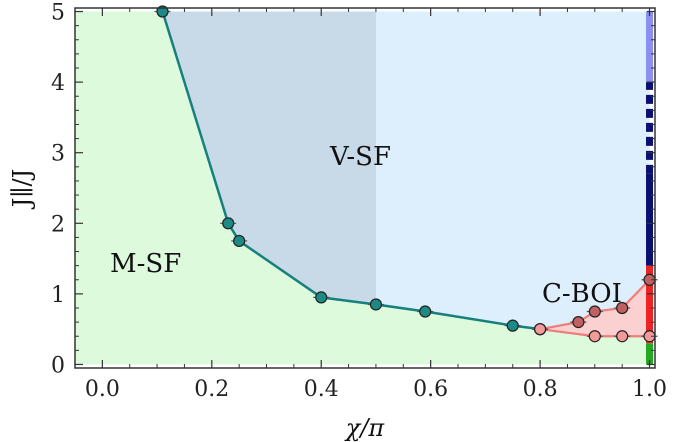  Describe the element at coordinates (649, 389) in the screenshot. I see `x-tick-label: 1.0` at that location.